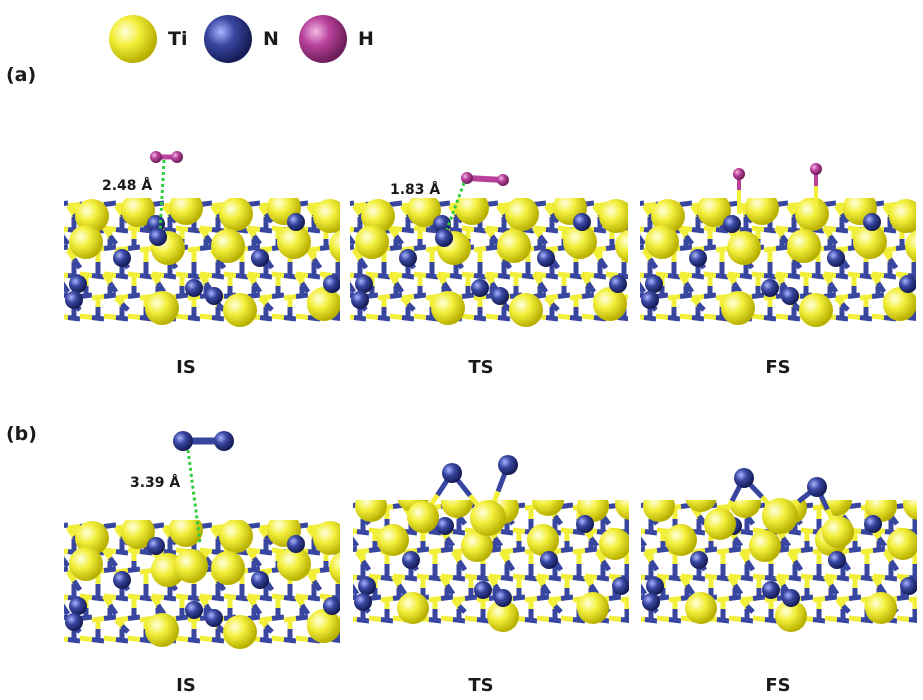 Image resolution: width=923 pixels, height=700 pixels. What do you see at coordinates (481, 367) in the screenshot?
I see `caption-a-ts: TS` at bounding box center [481, 367].